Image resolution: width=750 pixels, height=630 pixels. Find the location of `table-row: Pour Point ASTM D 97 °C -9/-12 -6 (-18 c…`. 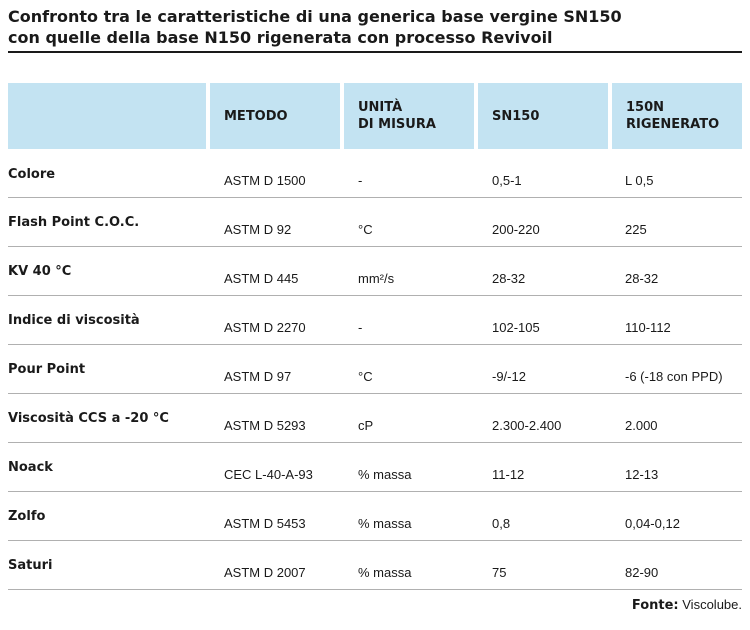

table-row: Pour Point ASTM D 97 °C -9/-12 -6 (-18 c… is located at coordinates (375, 369).